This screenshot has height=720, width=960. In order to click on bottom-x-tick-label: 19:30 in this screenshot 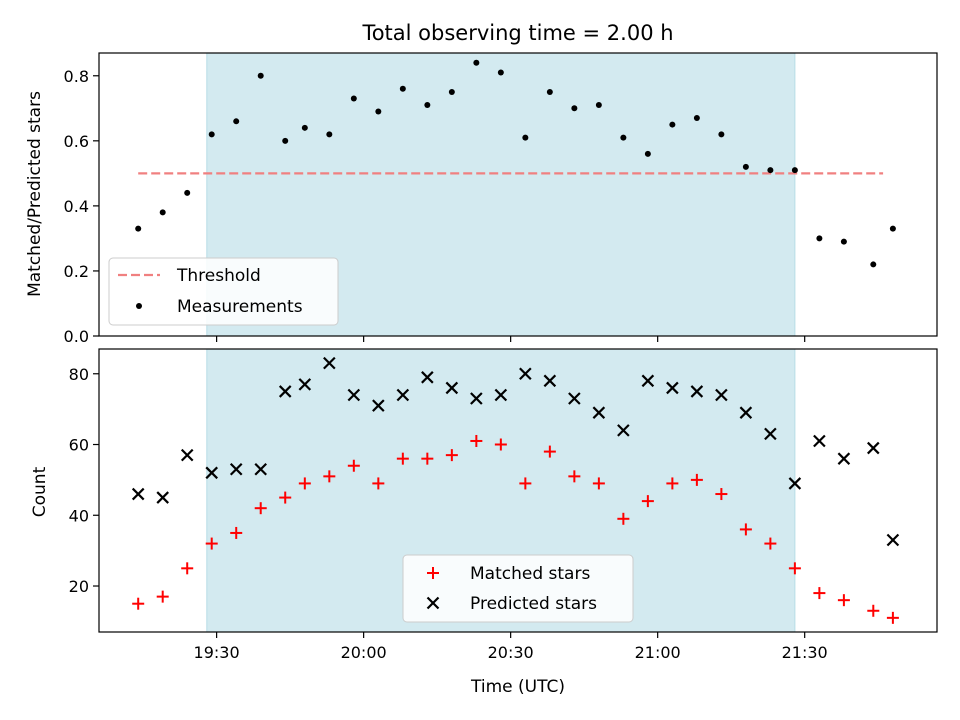, I will do `click(217, 652)`.